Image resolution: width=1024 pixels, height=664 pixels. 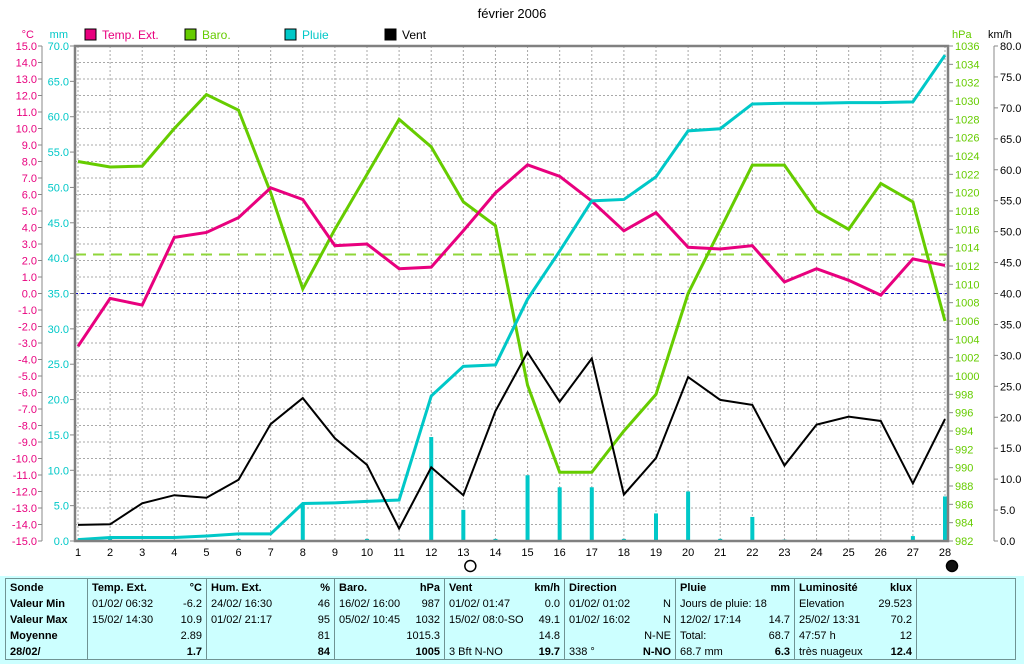 What do you see at coordinates (964, 450) in the screenshot?
I see `tick-label: 992` at bounding box center [964, 450].